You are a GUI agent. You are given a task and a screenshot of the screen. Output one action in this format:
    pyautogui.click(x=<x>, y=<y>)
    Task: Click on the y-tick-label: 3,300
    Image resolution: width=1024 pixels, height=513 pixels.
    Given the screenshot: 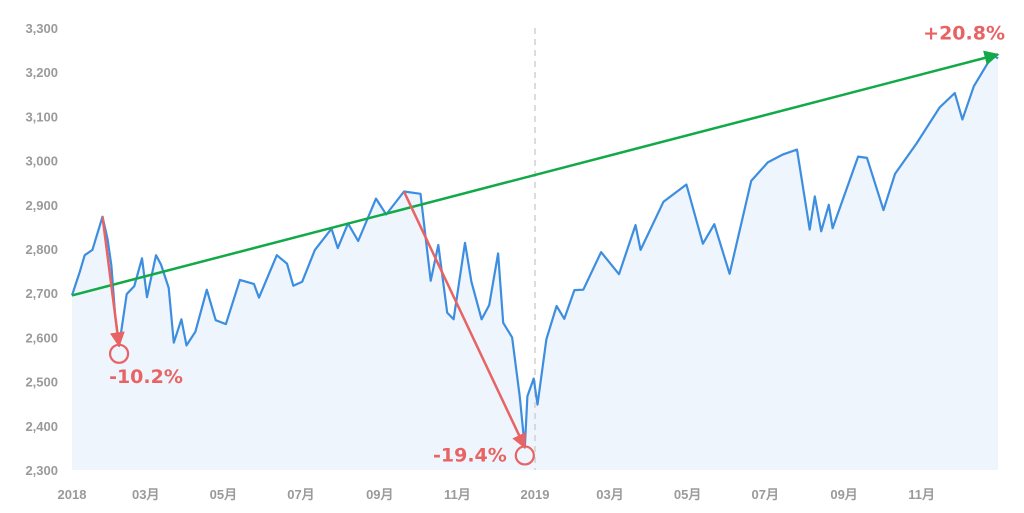 What is the action you would take?
    pyautogui.click(x=41, y=28)
    